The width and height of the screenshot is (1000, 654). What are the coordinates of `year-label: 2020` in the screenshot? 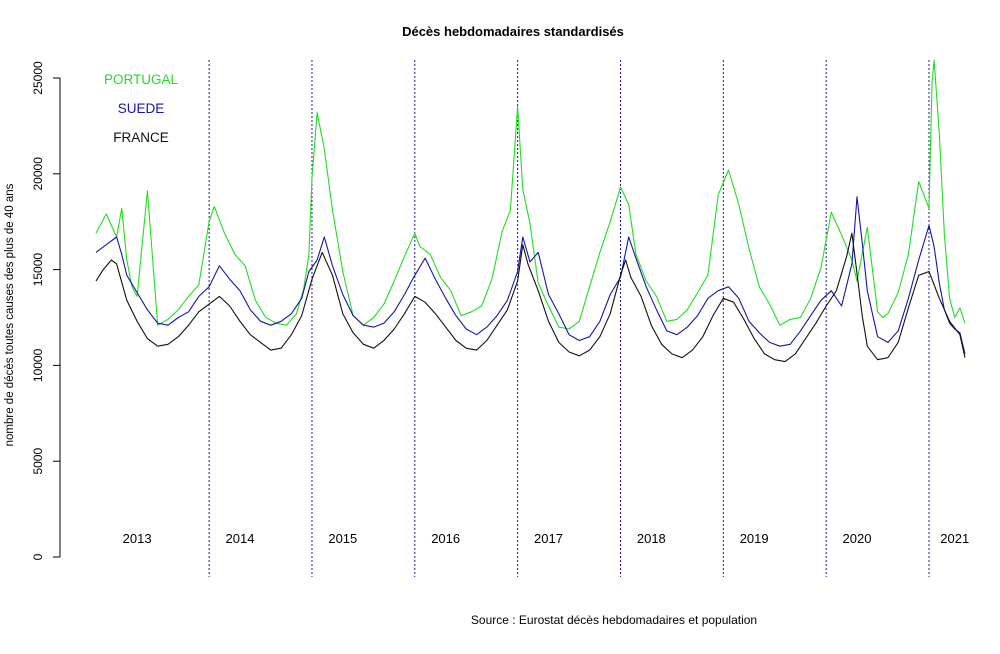 It's located at (857, 538).